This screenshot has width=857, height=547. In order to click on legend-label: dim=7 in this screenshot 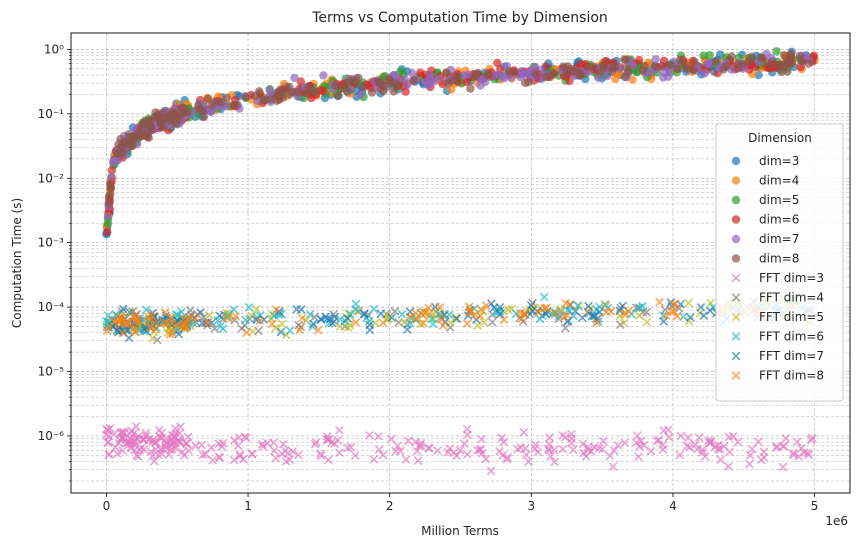, I will do `click(779, 239)`.